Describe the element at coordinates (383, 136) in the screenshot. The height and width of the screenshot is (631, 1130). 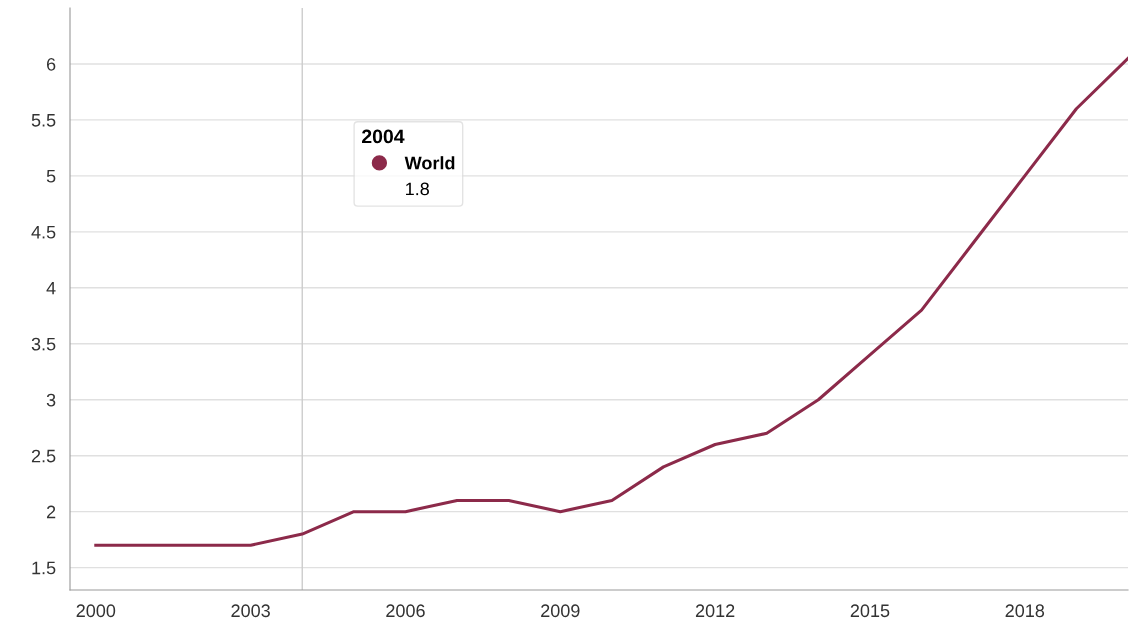
I see `legend-title: 2004` at that location.